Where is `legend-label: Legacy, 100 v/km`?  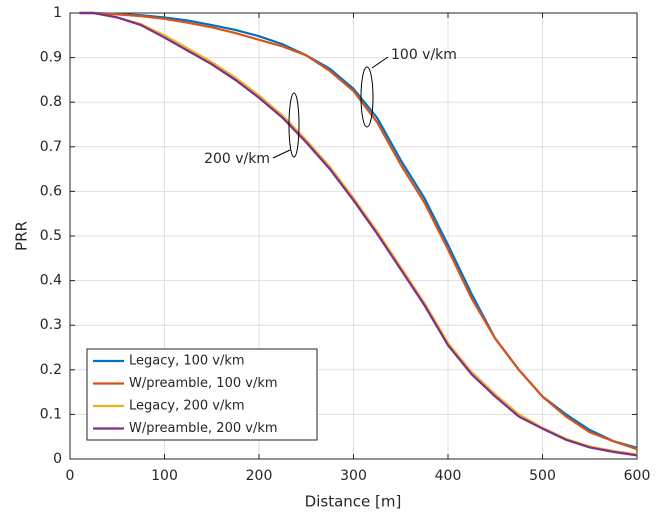 legend-label: Legacy, 100 v/km is located at coordinates (187, 361).